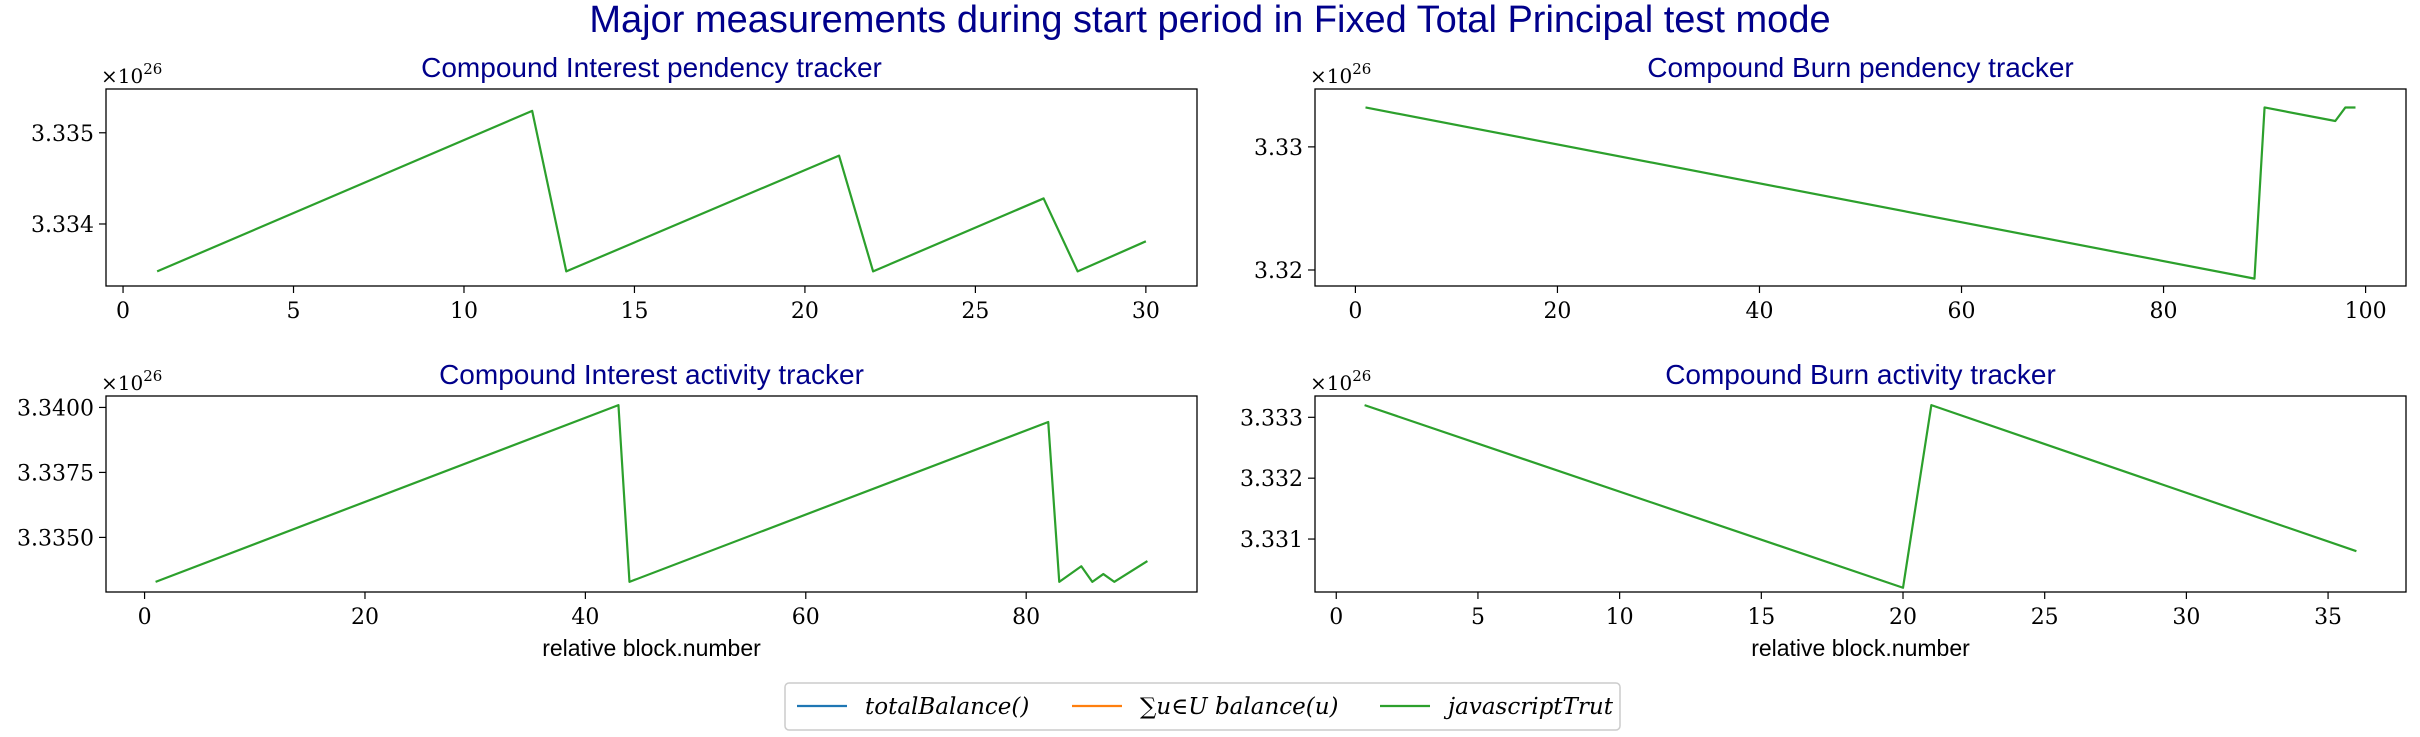 The image size is (2420, 737). What do you see at coordinates (651, 67) in the screenshot?
I see `subplot-title: Compound Interest pendency tracker` at bounding box center [651, 67].